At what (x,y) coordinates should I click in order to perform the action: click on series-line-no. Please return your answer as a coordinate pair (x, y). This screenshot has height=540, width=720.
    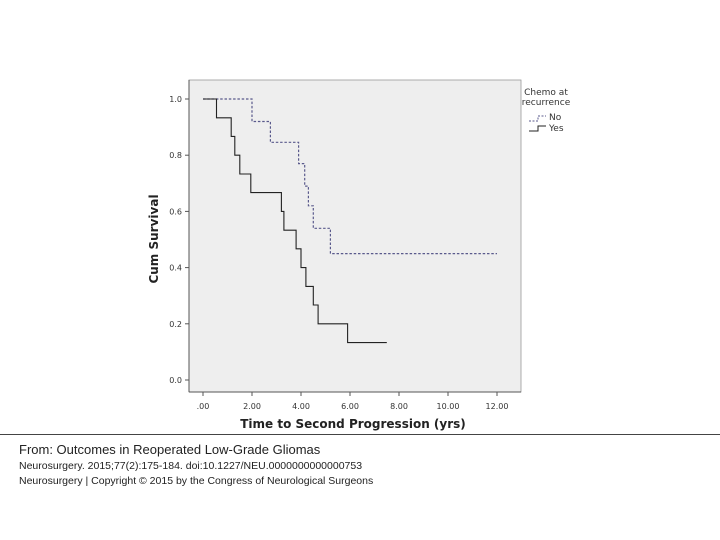
    Looking at the image, I should click on (350, 176).